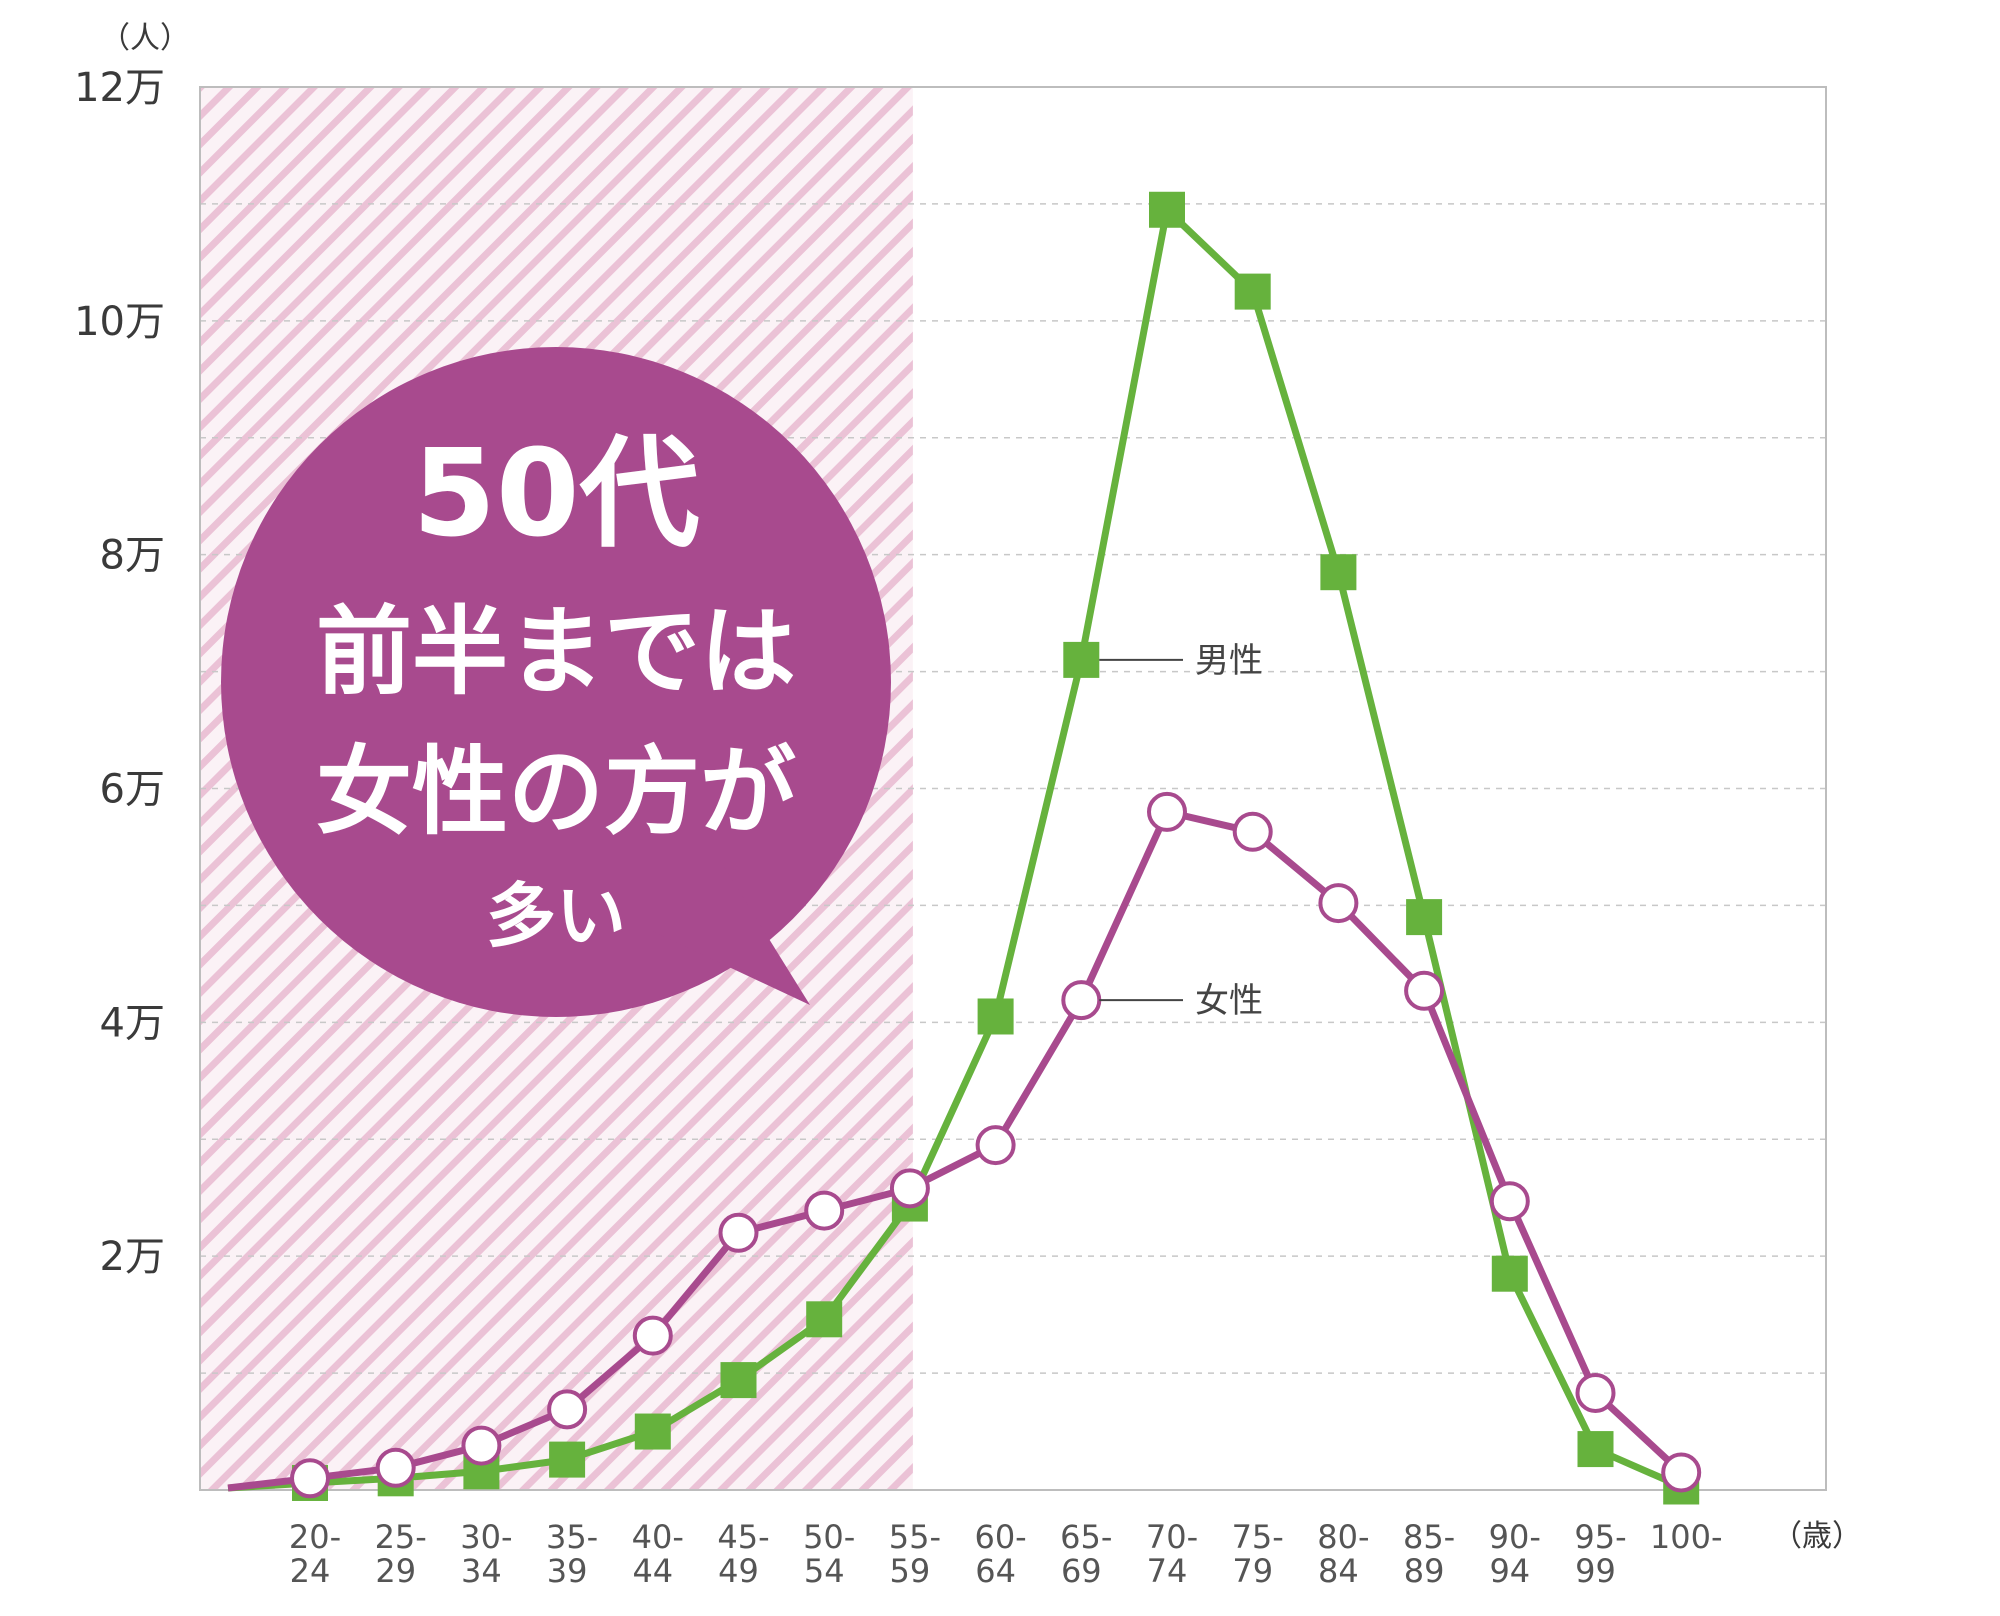  What do you see at coordinates (1817, 1536) in the screenshot?
I see `x-axis-unit-label: （歳）` at bounding box center [1817, 1536].